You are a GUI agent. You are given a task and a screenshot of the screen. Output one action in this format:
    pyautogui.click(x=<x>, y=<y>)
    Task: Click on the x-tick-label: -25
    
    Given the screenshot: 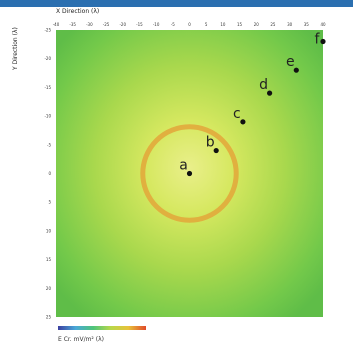 What is the action you would take?
    pyautogui.click(x=106, y=24)
    